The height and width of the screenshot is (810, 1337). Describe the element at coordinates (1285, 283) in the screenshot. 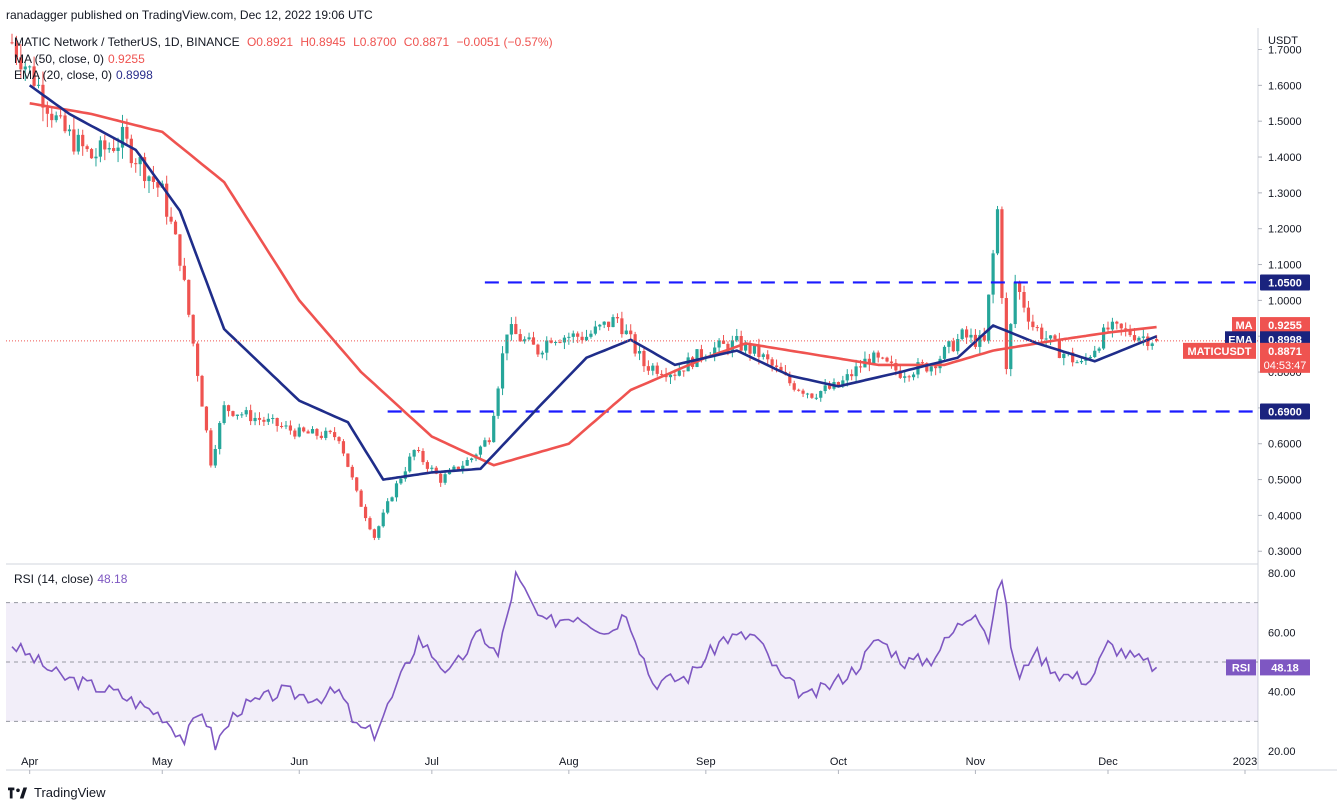

I see `level-tag-label: 1.0500` at that location.